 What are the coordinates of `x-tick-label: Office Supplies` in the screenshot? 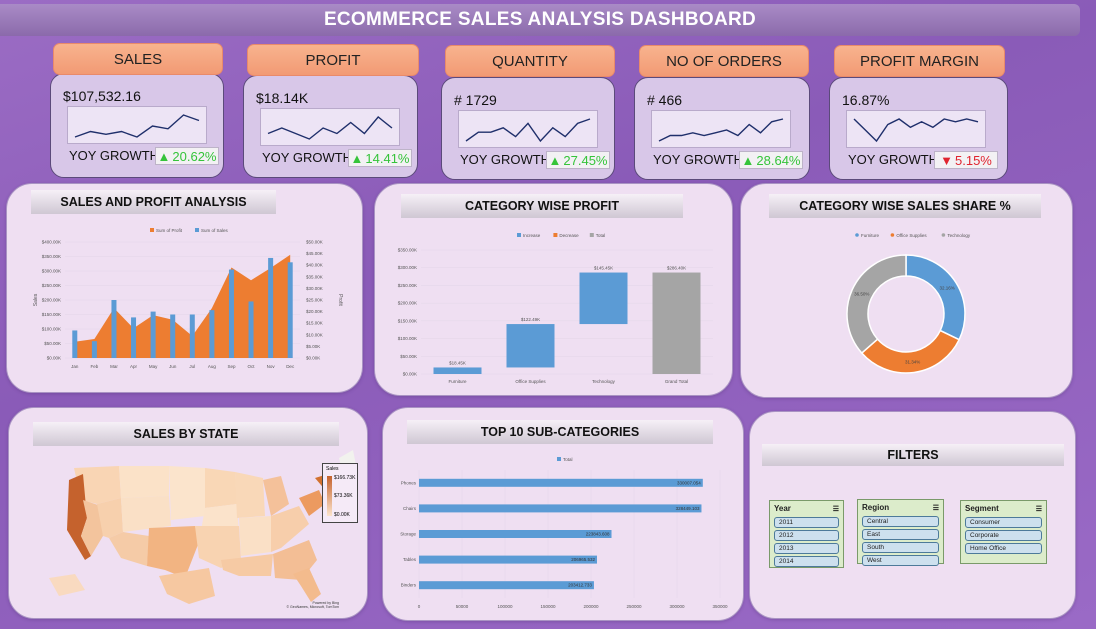 It's located at (530, 381).